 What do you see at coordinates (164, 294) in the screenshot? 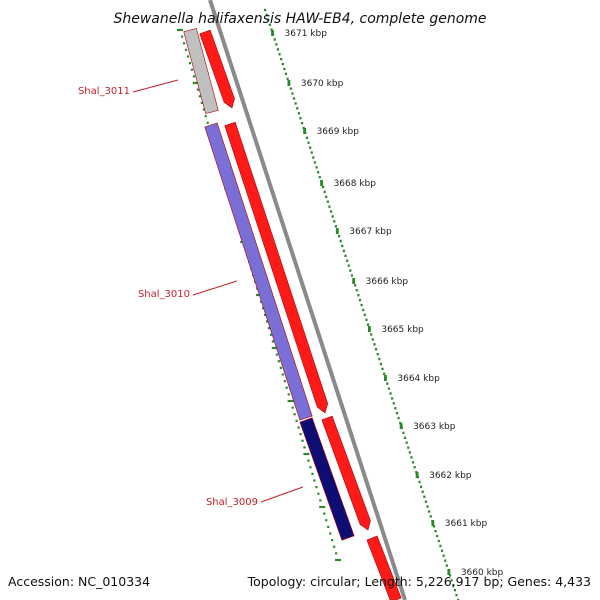
I see `gene-label: Shal_3010` at bounding box center [164, 294].